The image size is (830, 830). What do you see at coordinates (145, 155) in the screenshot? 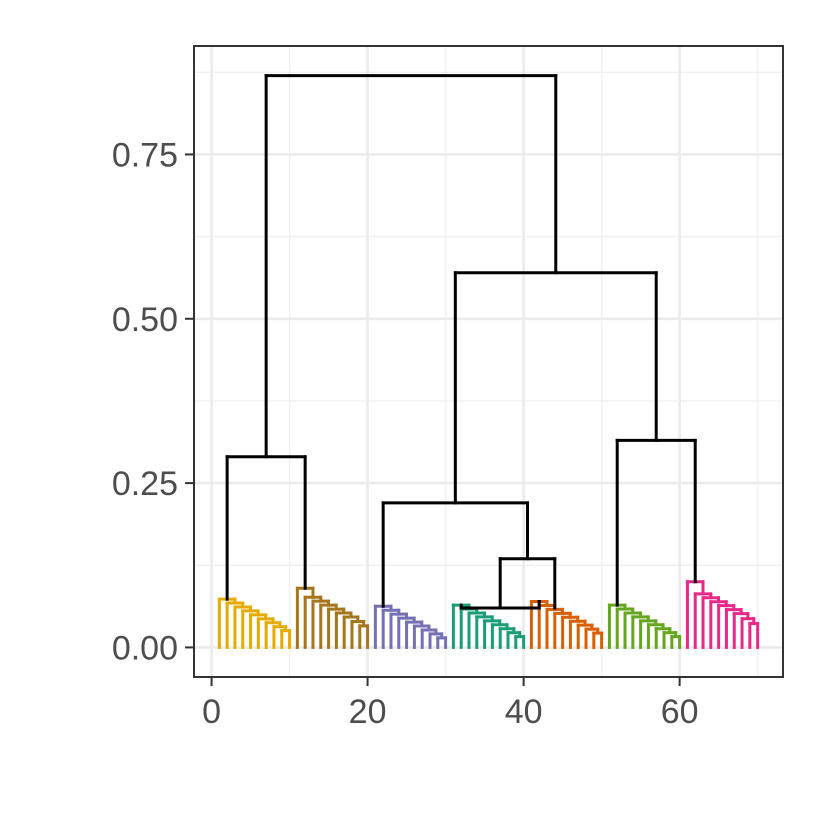
I see `y-tick-label: 0.75` at bounding box center [145, 155].